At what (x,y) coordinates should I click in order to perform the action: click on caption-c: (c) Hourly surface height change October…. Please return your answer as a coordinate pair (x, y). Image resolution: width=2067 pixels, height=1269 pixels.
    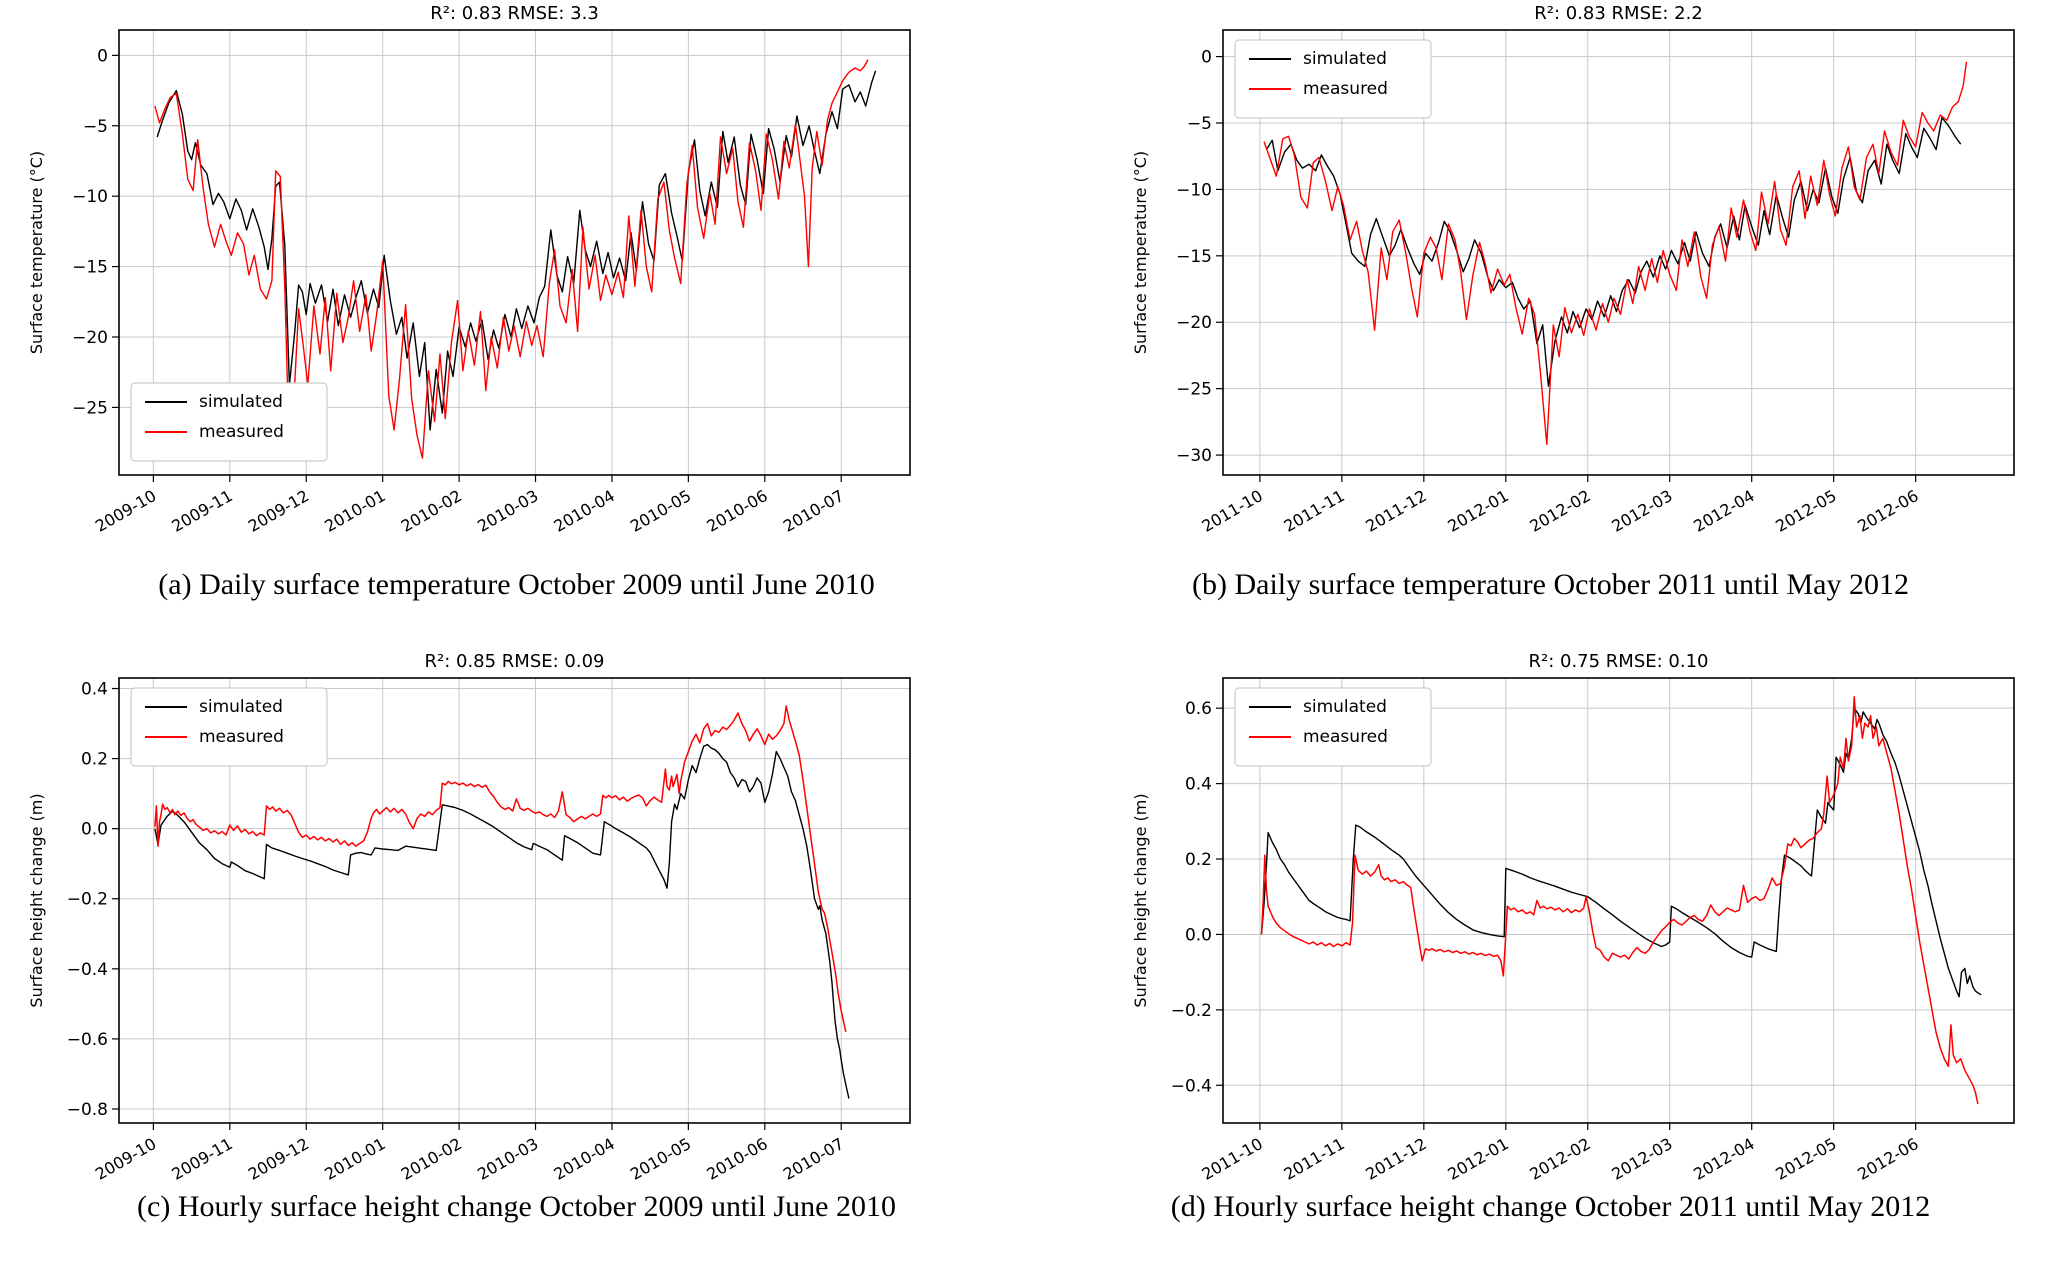
    Looking at the image, I should click on (516, 1206).